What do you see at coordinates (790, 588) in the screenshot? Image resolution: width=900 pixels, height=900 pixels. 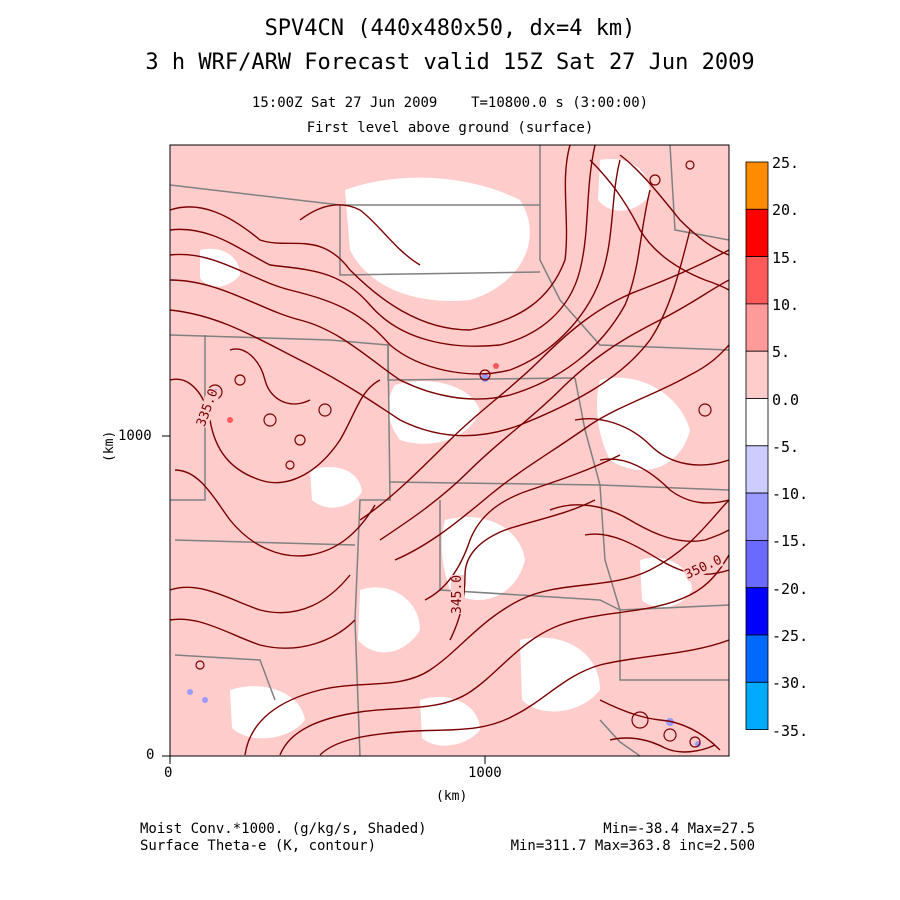 I see `colorbar-level-label: -20.` at bounding box center [790, 588].